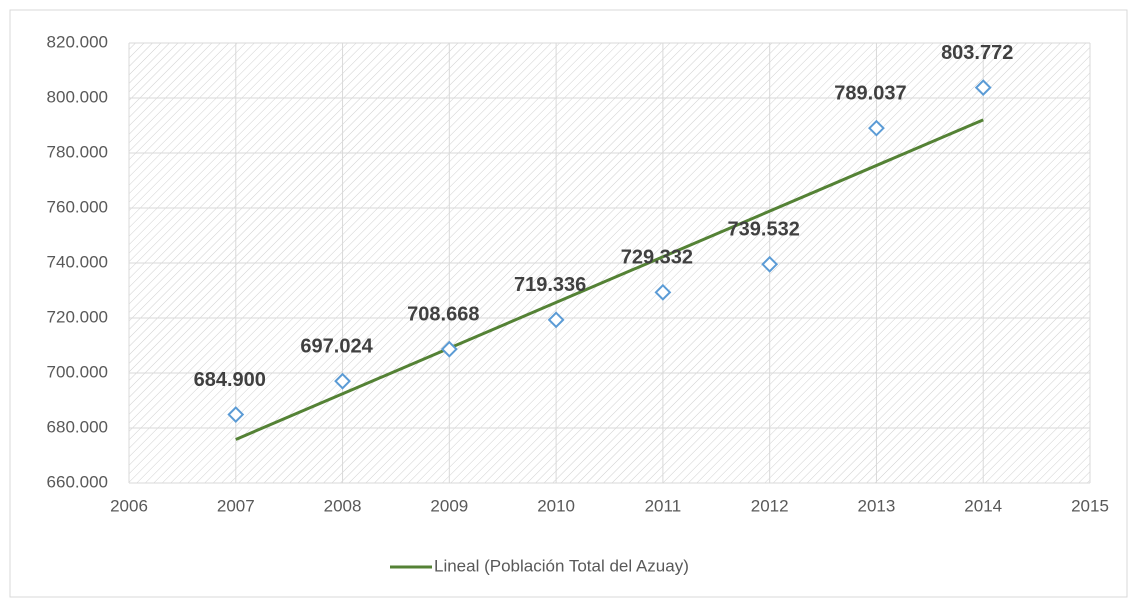 The width and height of the screenshot is (1128, 598). I want to click on x-tick-label: 2012, so click(770, 505).